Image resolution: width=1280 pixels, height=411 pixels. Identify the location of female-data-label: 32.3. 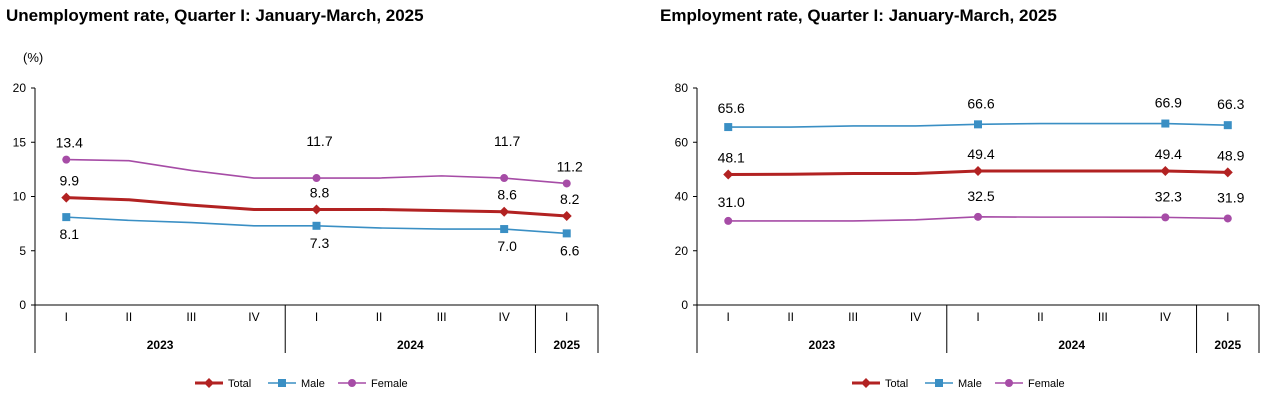
(1168, 196).